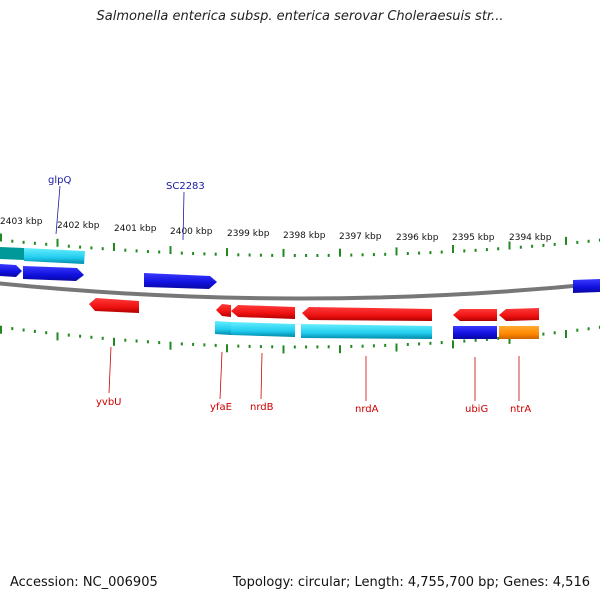 This screenshot has width=600, height=600. Describe the element at coordinates (473, 238) in the screenshot. I see `scale-label: 2395 kbp` at that location.